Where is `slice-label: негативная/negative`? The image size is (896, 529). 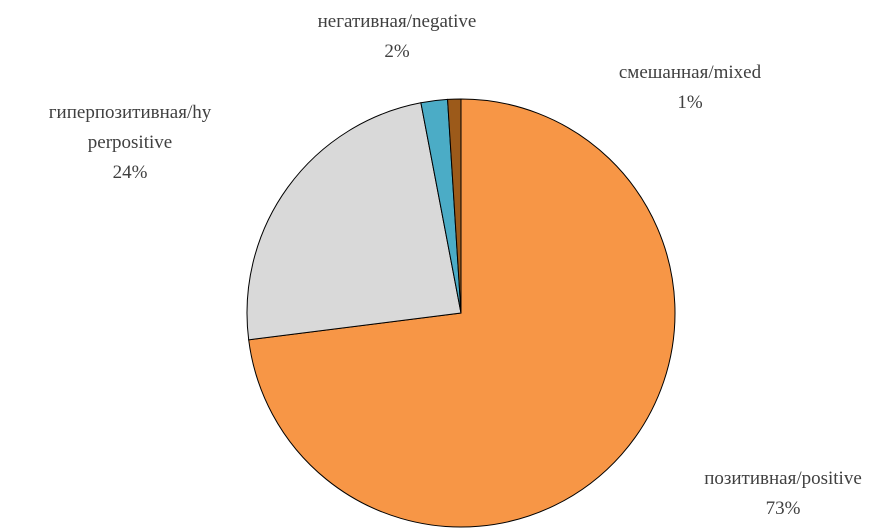
slice-label: негативная/negative is located at coordinates (397, 21).